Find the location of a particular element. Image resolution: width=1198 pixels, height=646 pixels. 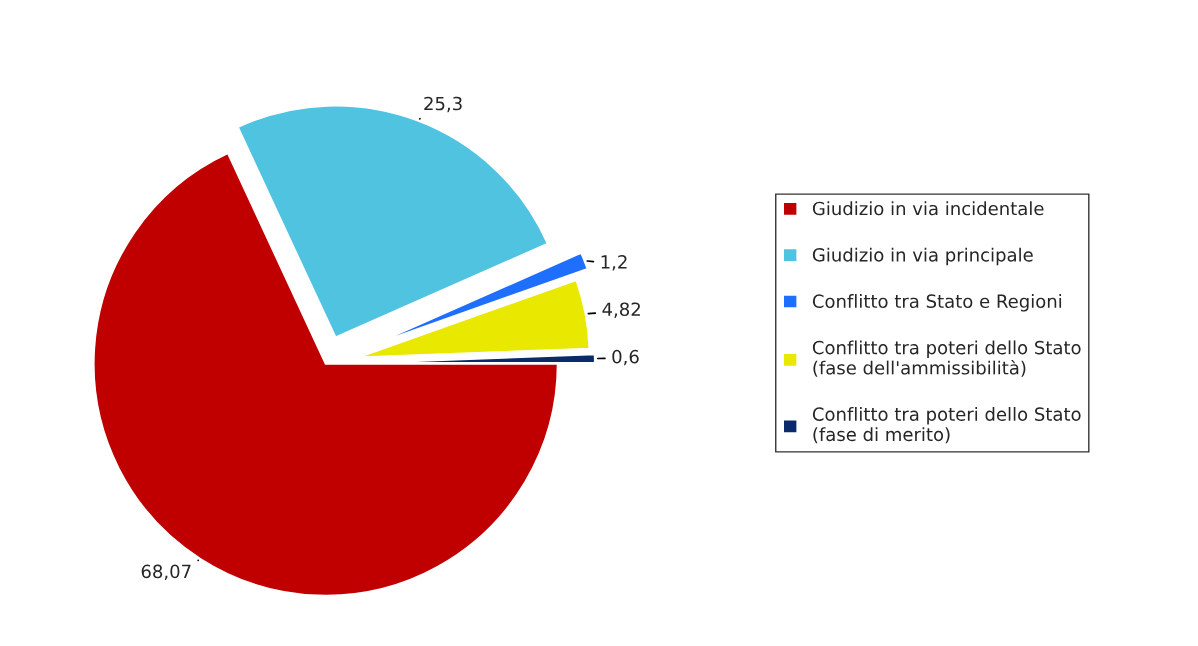

legend-label: Conflitto tra Stato e Regioni is located at coordinates (937, 303).